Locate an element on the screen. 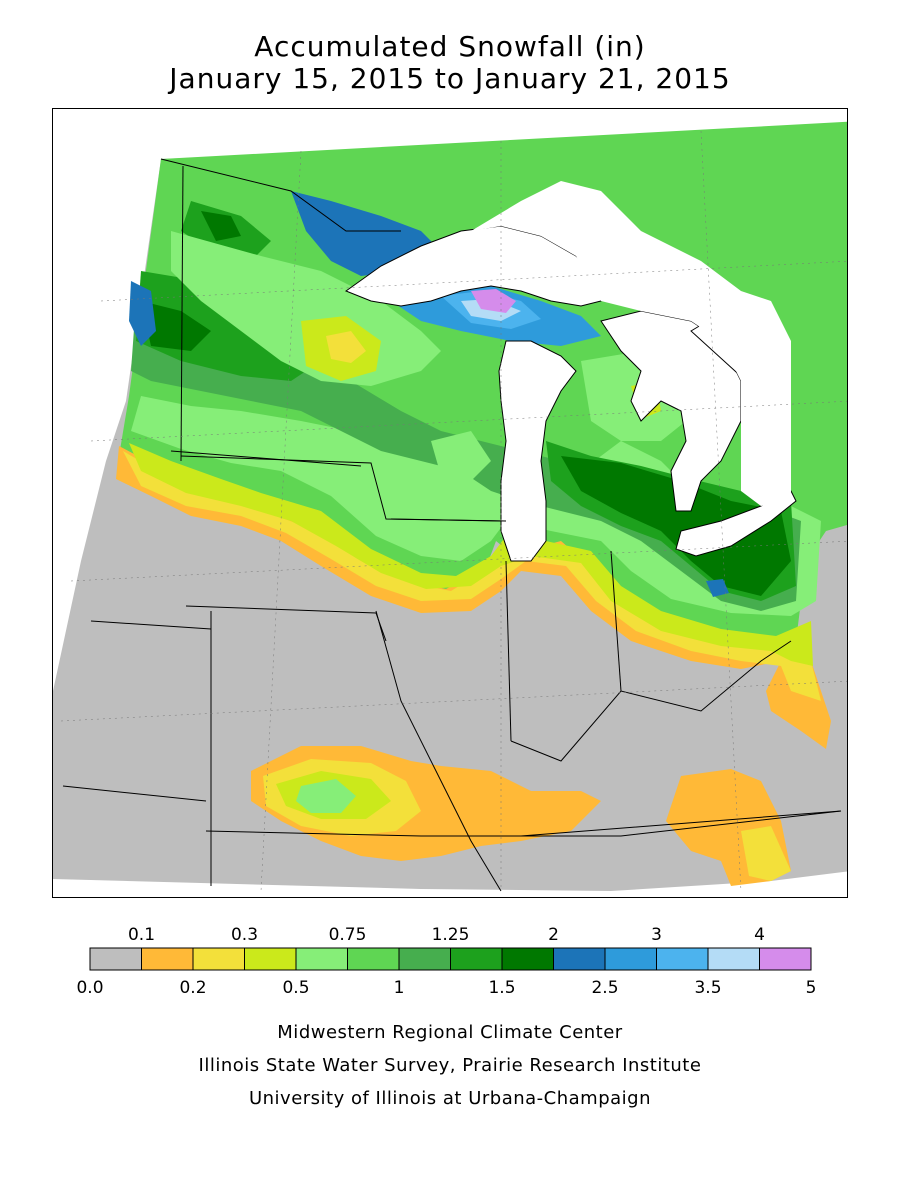  legend-top-label-0: 0.1 is located at coordinates (141, 935).